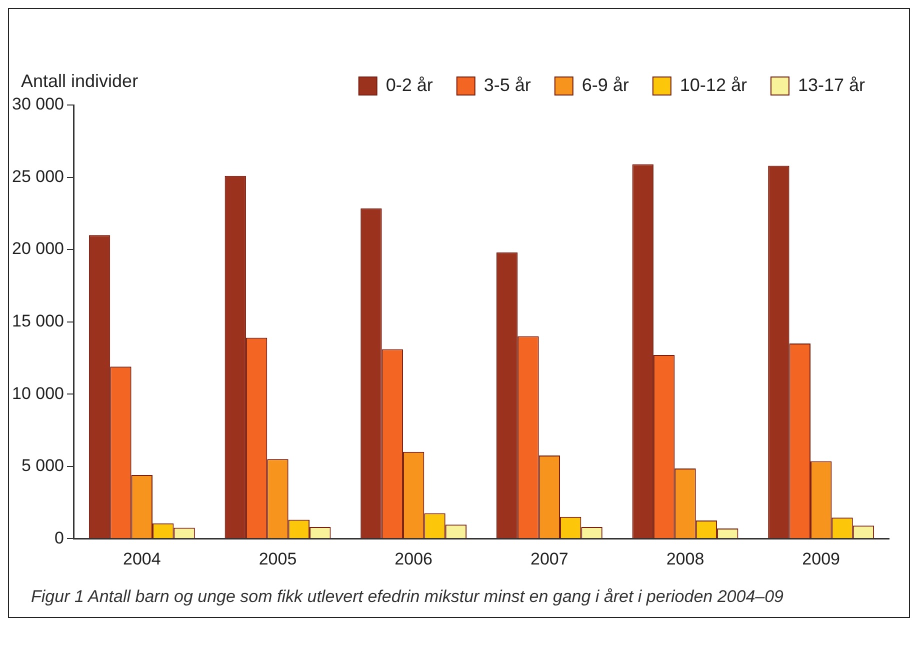 The height and width of the screenshot is (669, 922). What do you see at coordinates (507, 84) in the screenshot?
I see `legend-label: 3-5 år` at bounding box center [507, 84].